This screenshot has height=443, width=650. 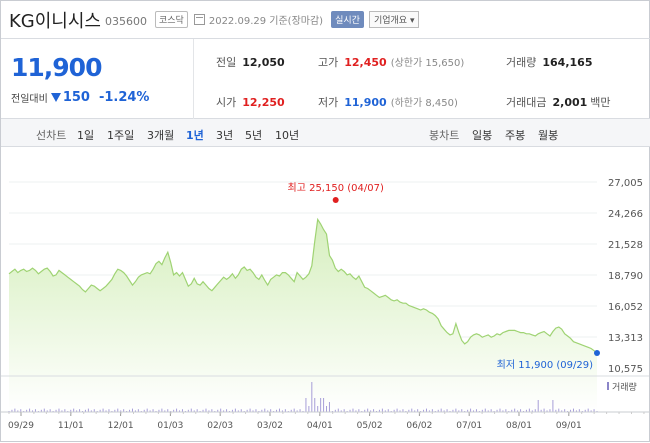 I want to click on prev-close: 전일 12,050, so click(x=250, y=62).